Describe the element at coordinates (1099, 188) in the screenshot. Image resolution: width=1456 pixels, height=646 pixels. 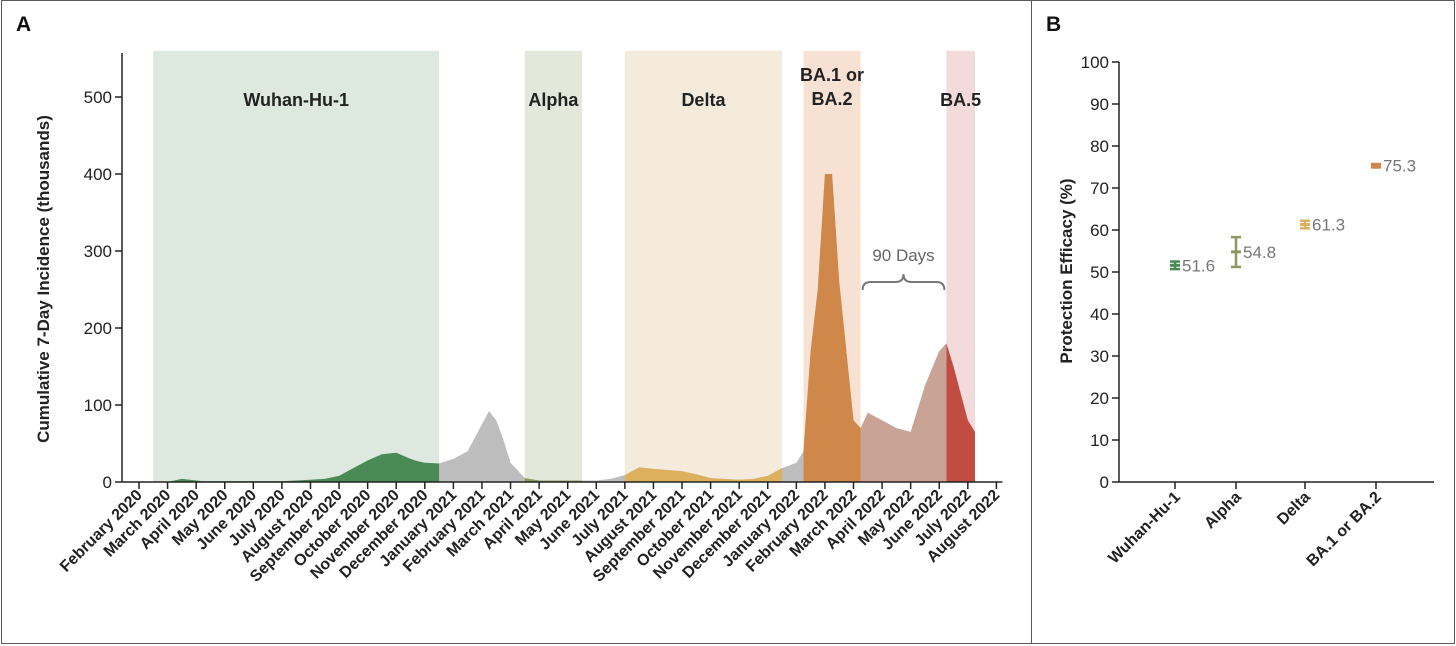
I see `y-tick-label: 70` at that location.